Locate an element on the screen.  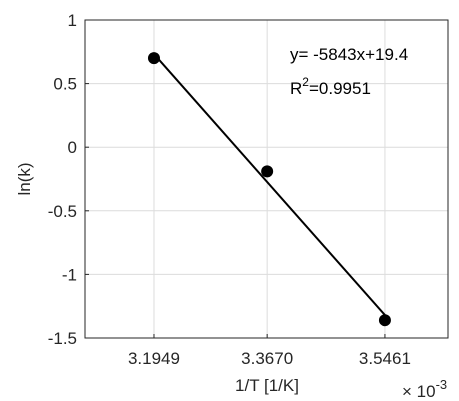
x-axis-label: 1/T [1/K] is located at coordinates (267, 385).